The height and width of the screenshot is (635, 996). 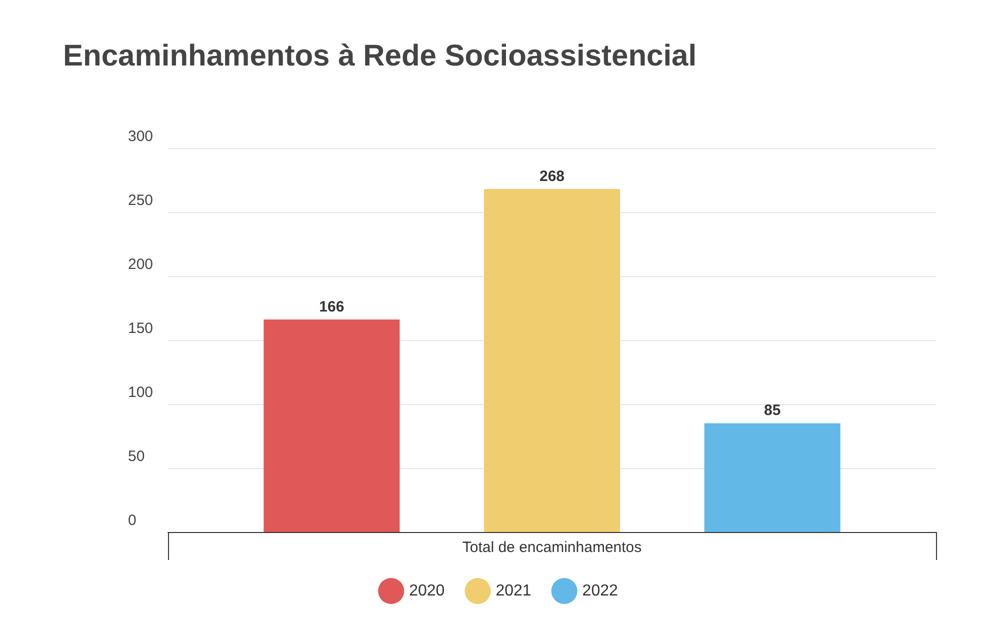 I want to click on x-tick-label: Total de encaminhamentos, so click(x=552, y=547).